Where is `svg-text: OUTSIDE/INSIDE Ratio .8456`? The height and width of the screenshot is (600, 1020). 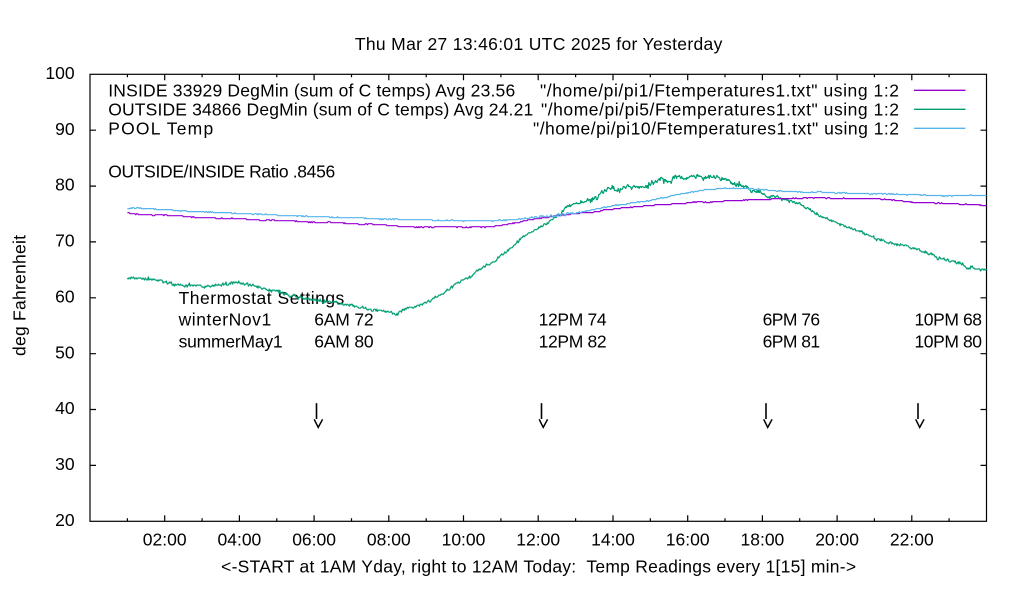
svg-text: OUTSIDE/INSIDE Ratio .8456 is located at coordinates (221, 172).